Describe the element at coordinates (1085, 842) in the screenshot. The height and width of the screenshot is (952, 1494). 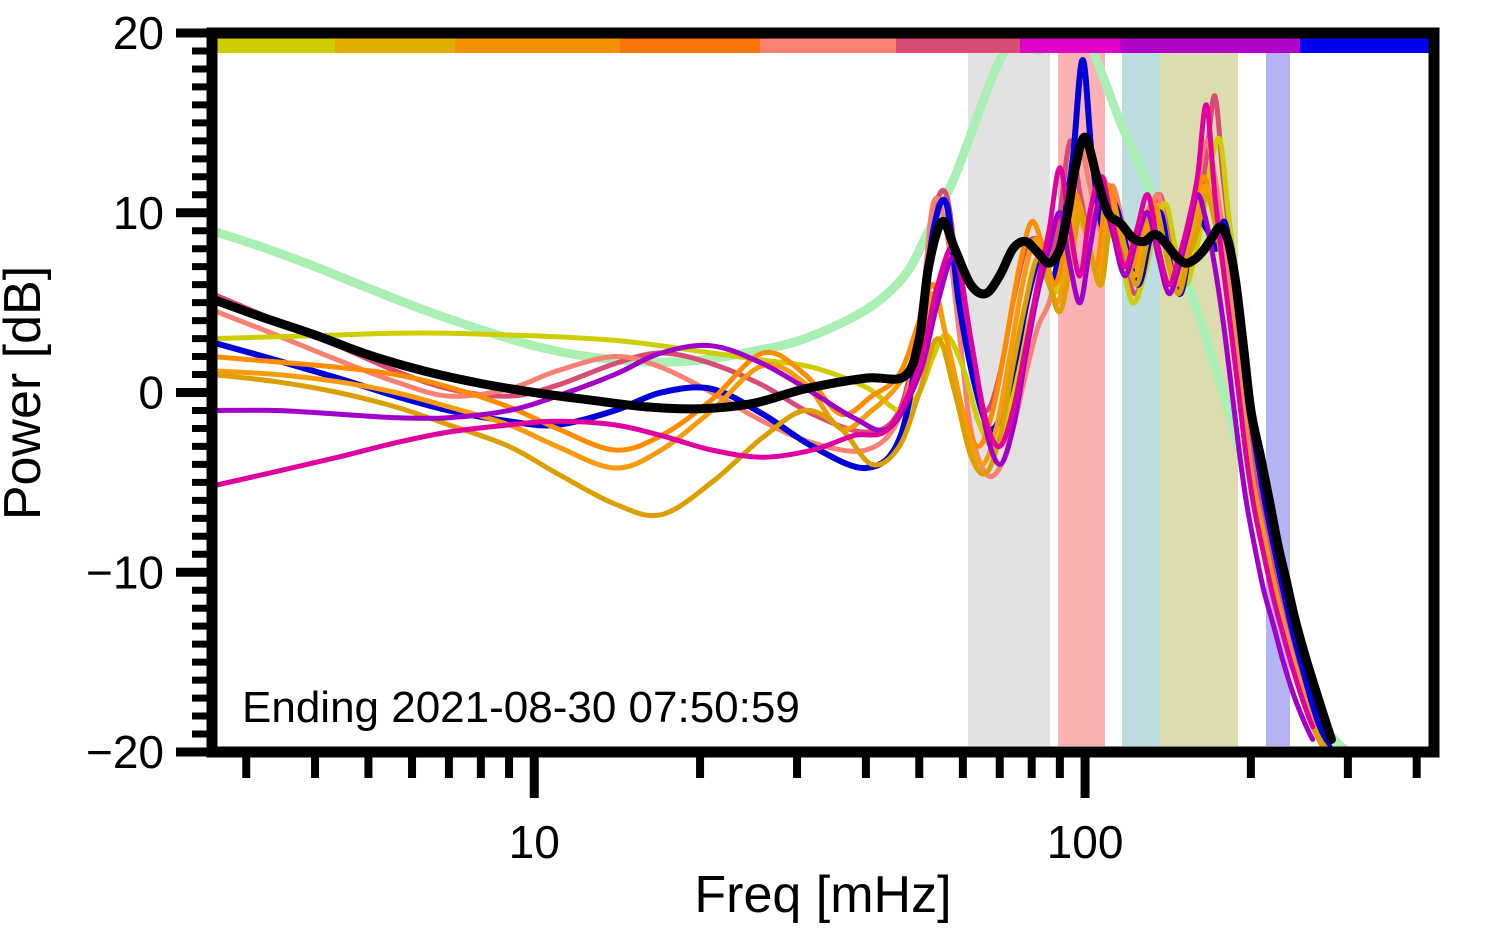
I see `x-tick-label-100: 100` at that location.